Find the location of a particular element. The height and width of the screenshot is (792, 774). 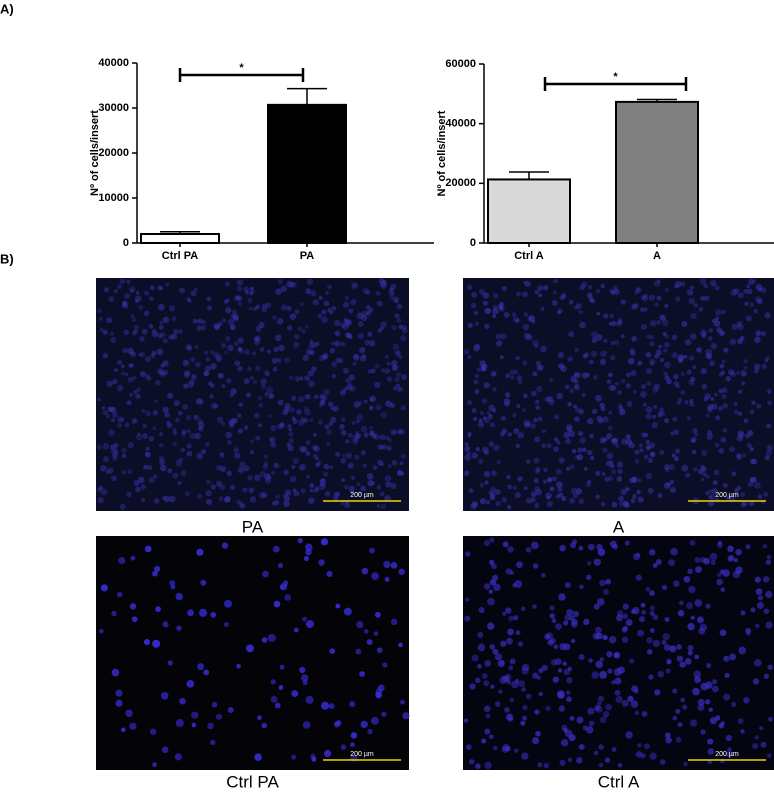

bar is located at coordinates (180, 238).